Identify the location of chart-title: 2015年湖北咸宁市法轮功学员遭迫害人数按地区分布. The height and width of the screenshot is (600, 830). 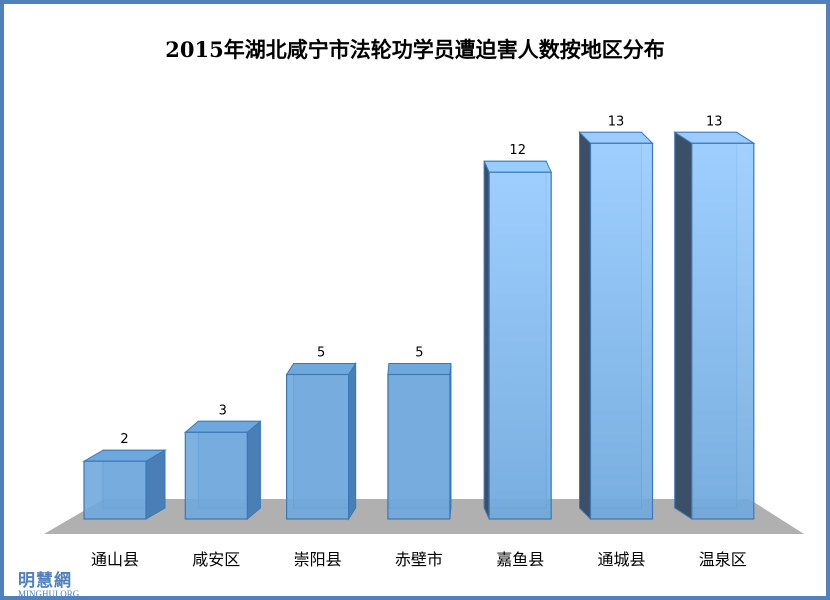
(415, 49).